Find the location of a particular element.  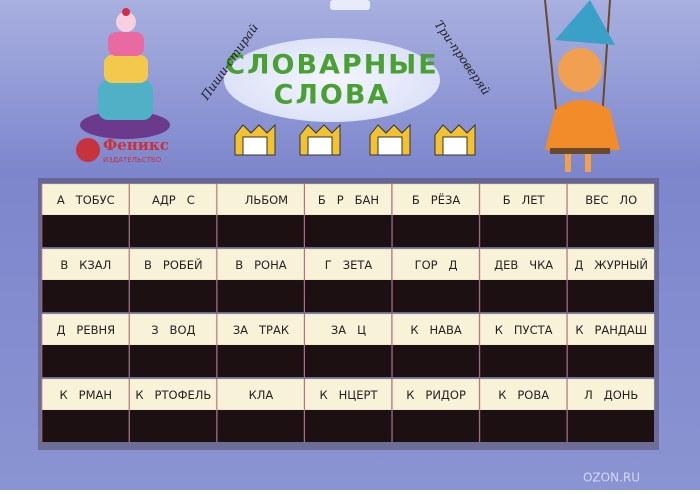

word-card: К РАНДАШ is located at coordinates (611, 345).